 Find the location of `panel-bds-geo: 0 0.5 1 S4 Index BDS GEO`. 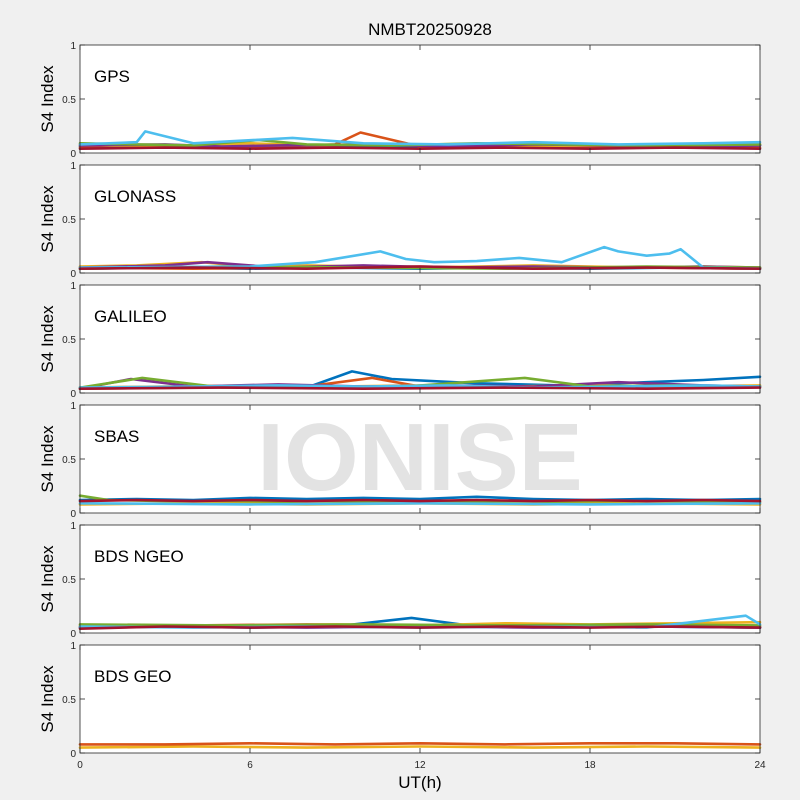

panel-bds-geo: 0 0.5 1 S4 Index BDS GEO is located at coordinates (400, 700).